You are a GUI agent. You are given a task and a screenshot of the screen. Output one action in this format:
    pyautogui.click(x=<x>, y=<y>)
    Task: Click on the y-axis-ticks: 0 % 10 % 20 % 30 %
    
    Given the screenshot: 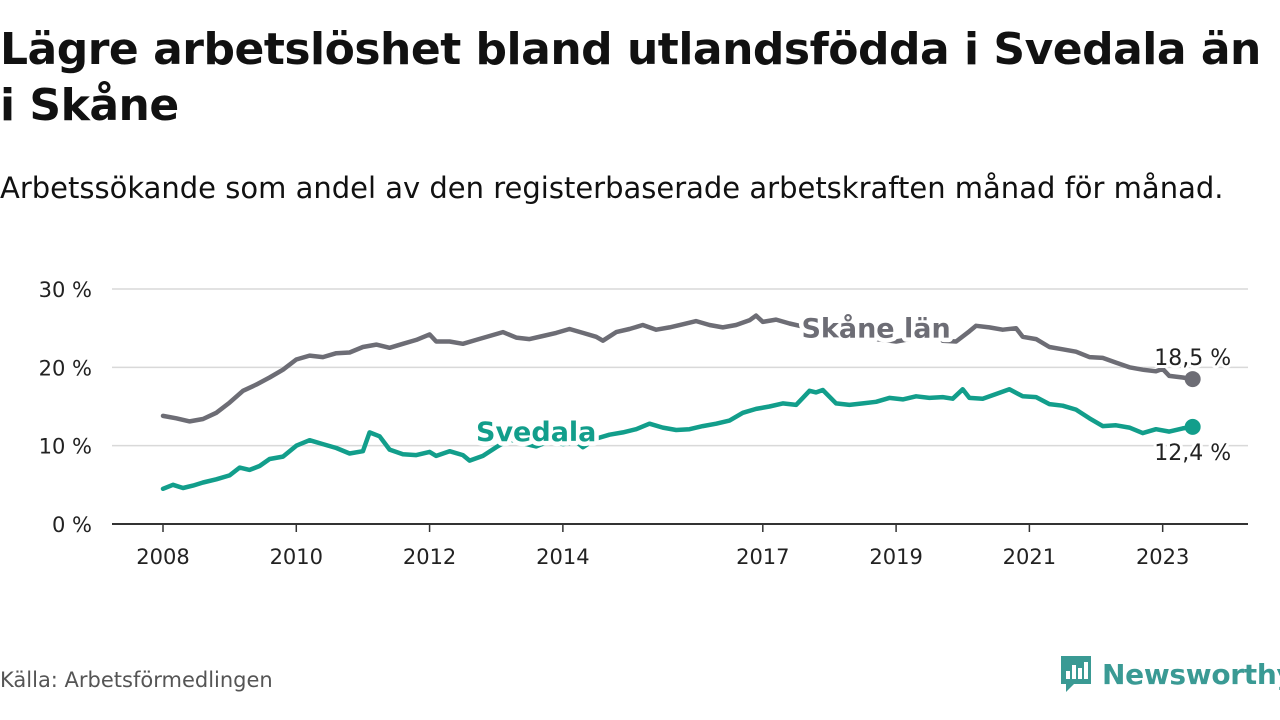 What is the action you would take?
    pyautogui.click(x=65, y=407)
    